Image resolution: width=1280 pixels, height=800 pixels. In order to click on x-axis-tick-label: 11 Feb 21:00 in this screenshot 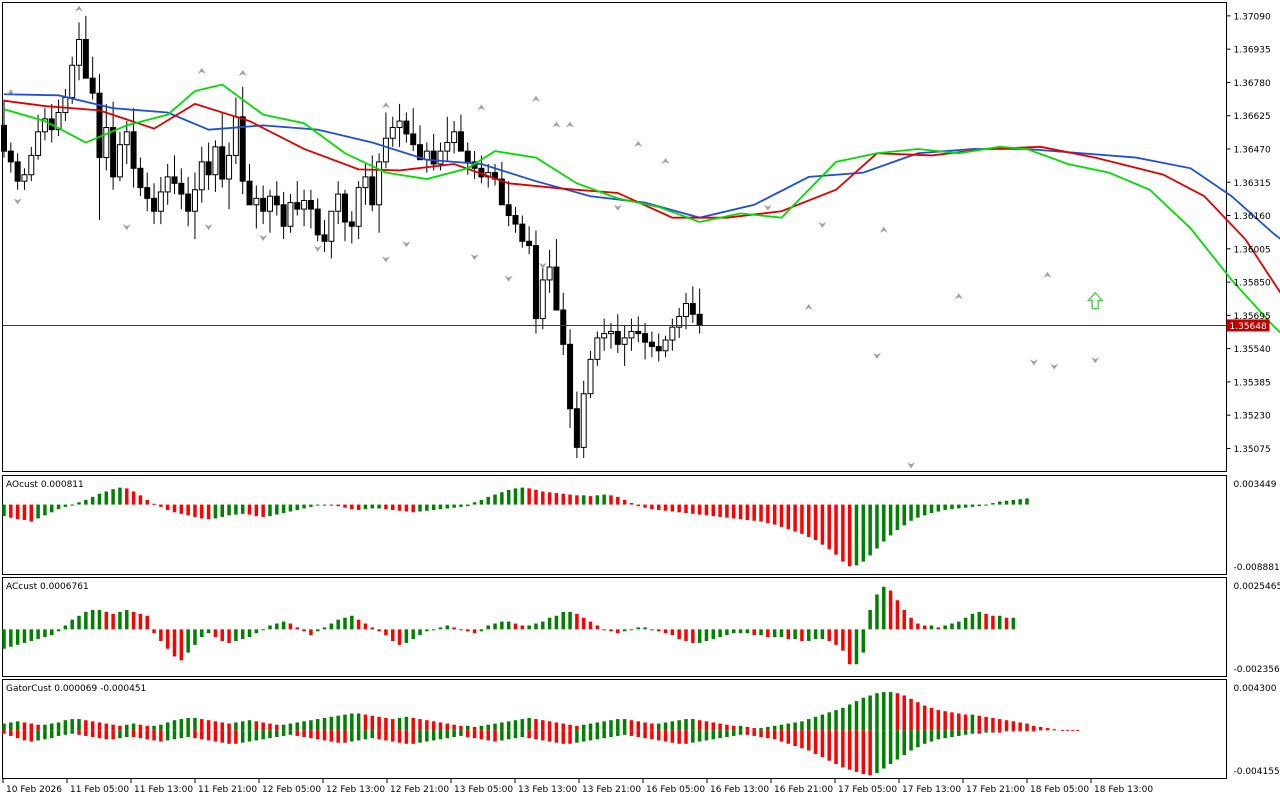, I will do `click(227, 790)`.